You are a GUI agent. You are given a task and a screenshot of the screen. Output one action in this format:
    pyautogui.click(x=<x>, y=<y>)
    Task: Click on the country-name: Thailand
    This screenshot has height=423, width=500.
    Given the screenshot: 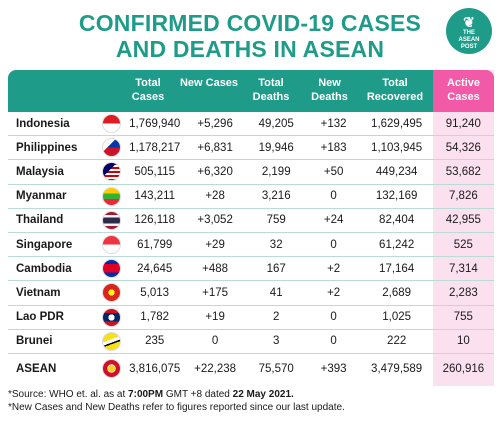 What is the action you would take?
    pyautogui.click(x=53, y=220)
    